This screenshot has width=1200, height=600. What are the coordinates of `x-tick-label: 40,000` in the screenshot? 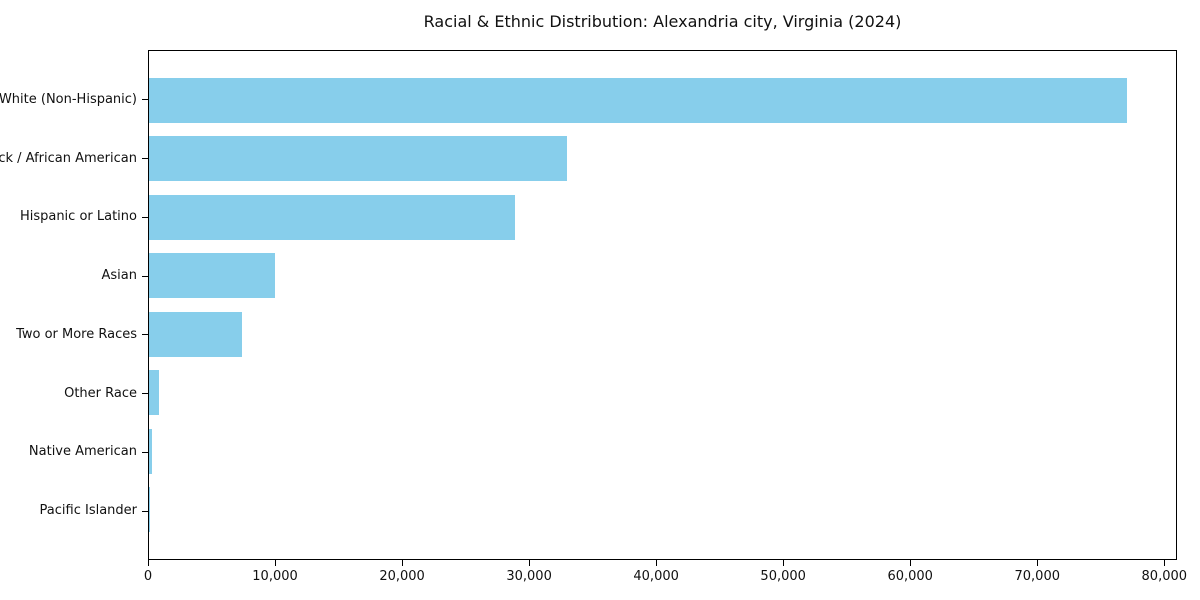 It's located at (656, 576).